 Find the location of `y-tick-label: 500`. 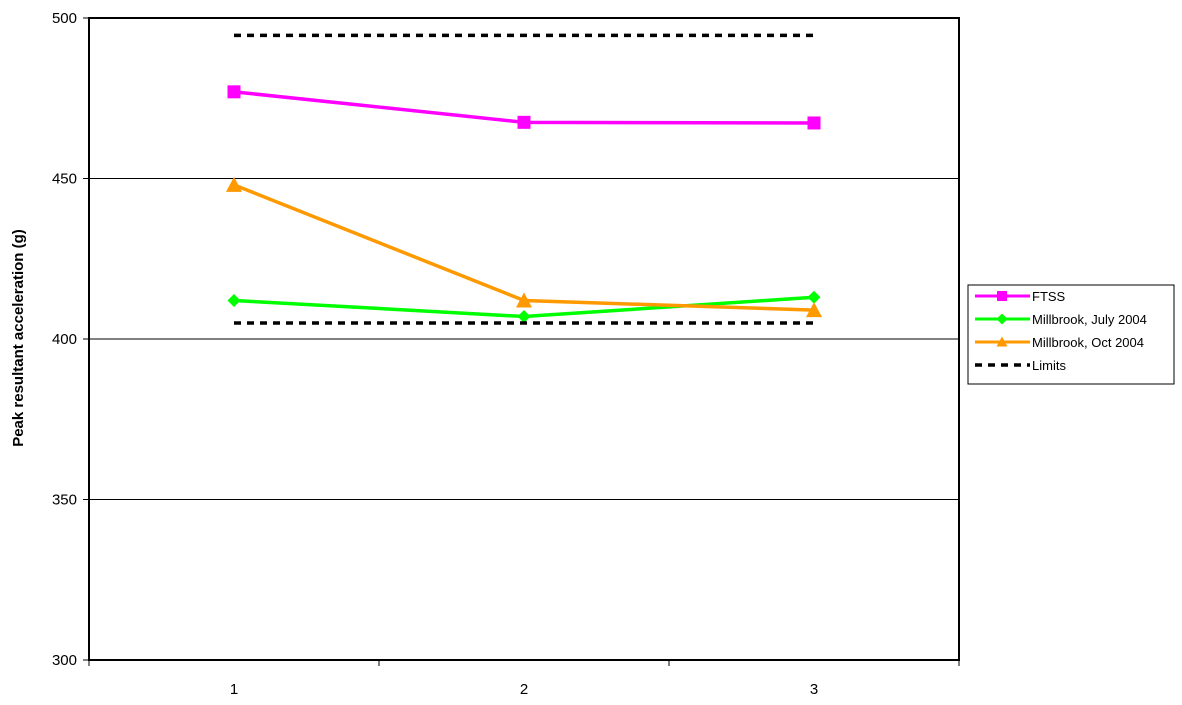

y-tick-label: 500 is located at coordinates (64, 18).